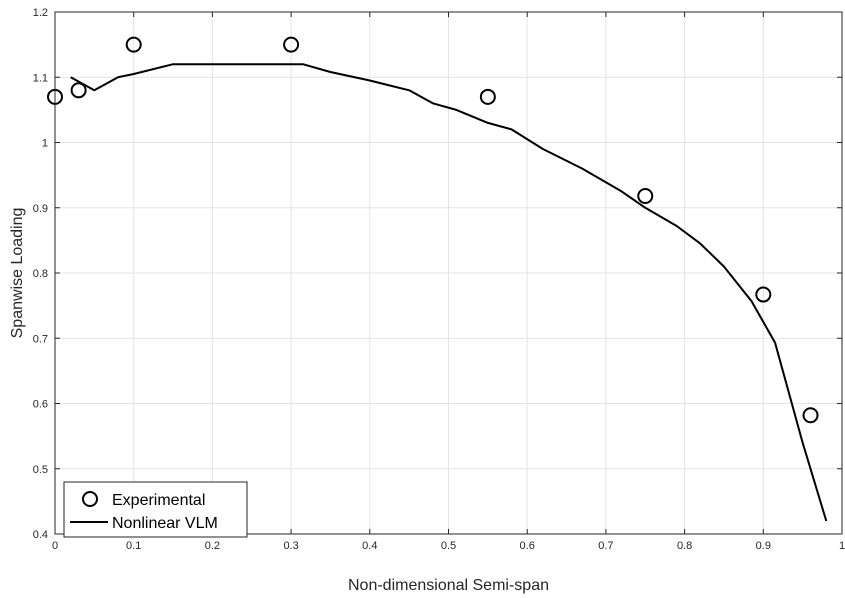  I want to click on y-tick-label: 0.6, so click(40, 405).